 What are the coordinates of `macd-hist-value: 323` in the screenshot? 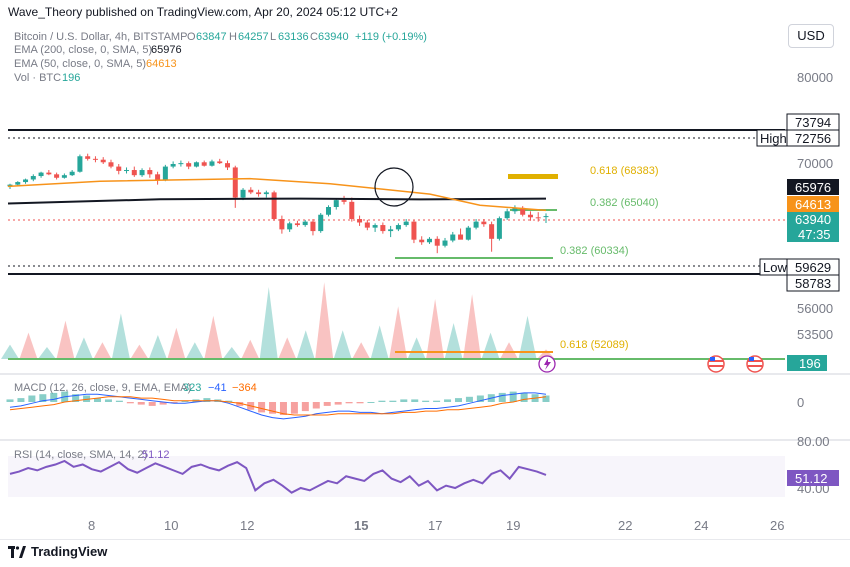 It's located at (192, 388).